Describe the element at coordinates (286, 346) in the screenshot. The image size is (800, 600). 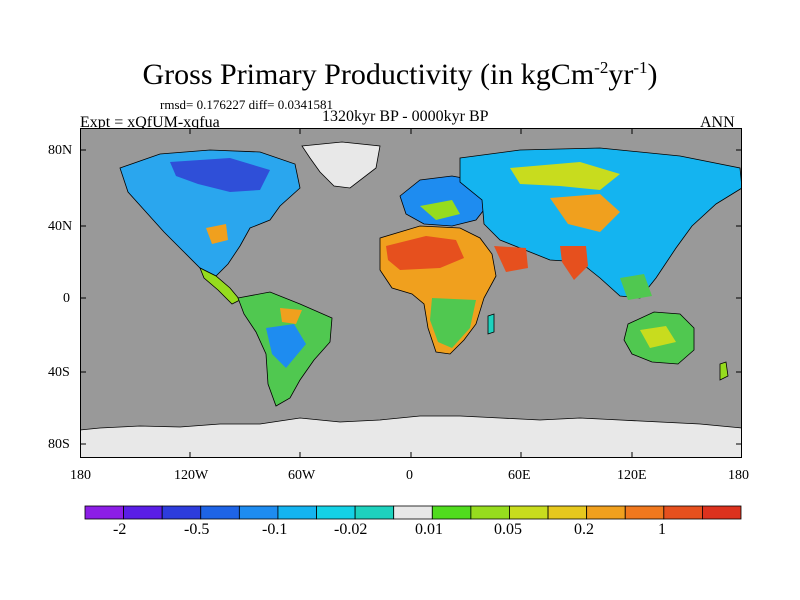
I see `sa-blue` at that location.